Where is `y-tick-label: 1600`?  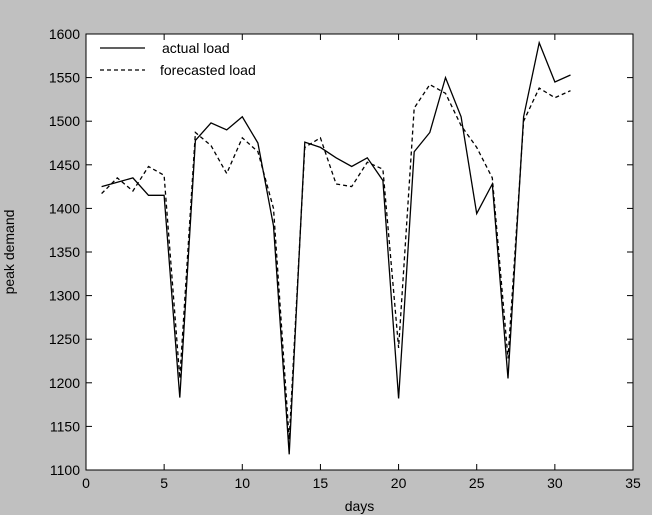
y-tick-label: 1600 is located at coordinates (64, 34).